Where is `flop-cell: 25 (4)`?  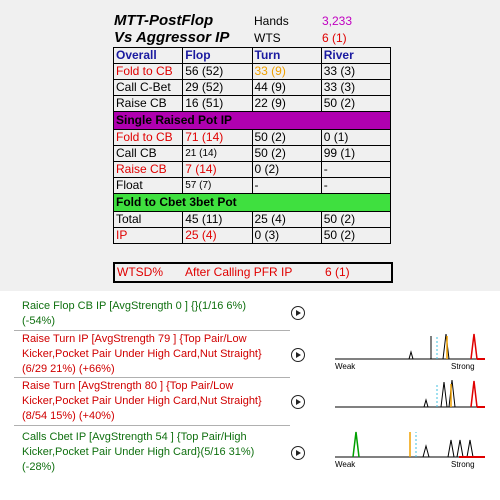 flop-cell: 25 (4) is located at coordinates (217, 235).